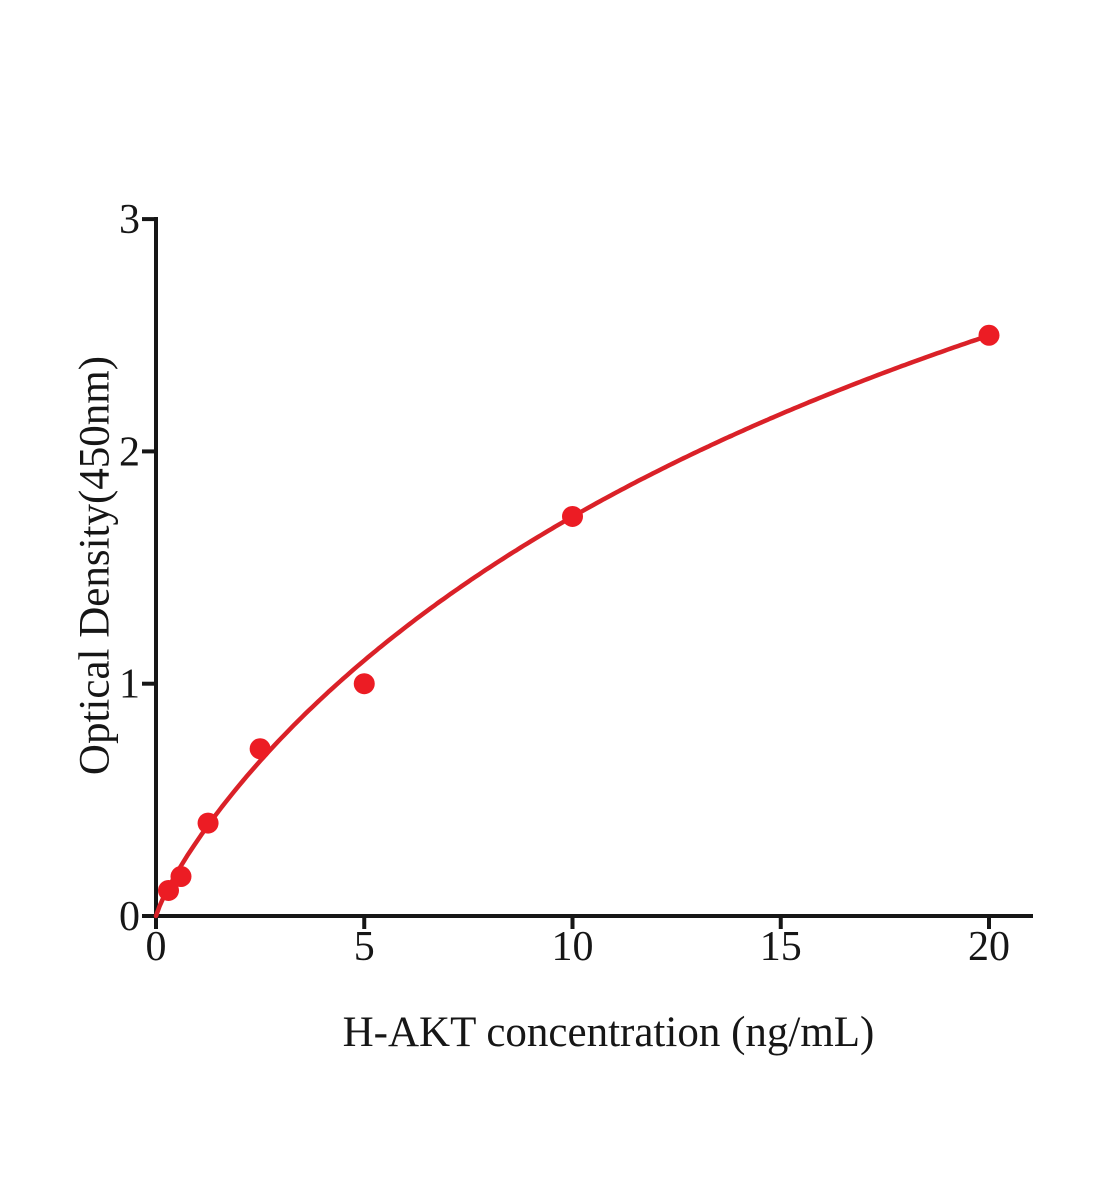  I want to click on y-axis-title: Optical Density(450nm), so click(95, 565).